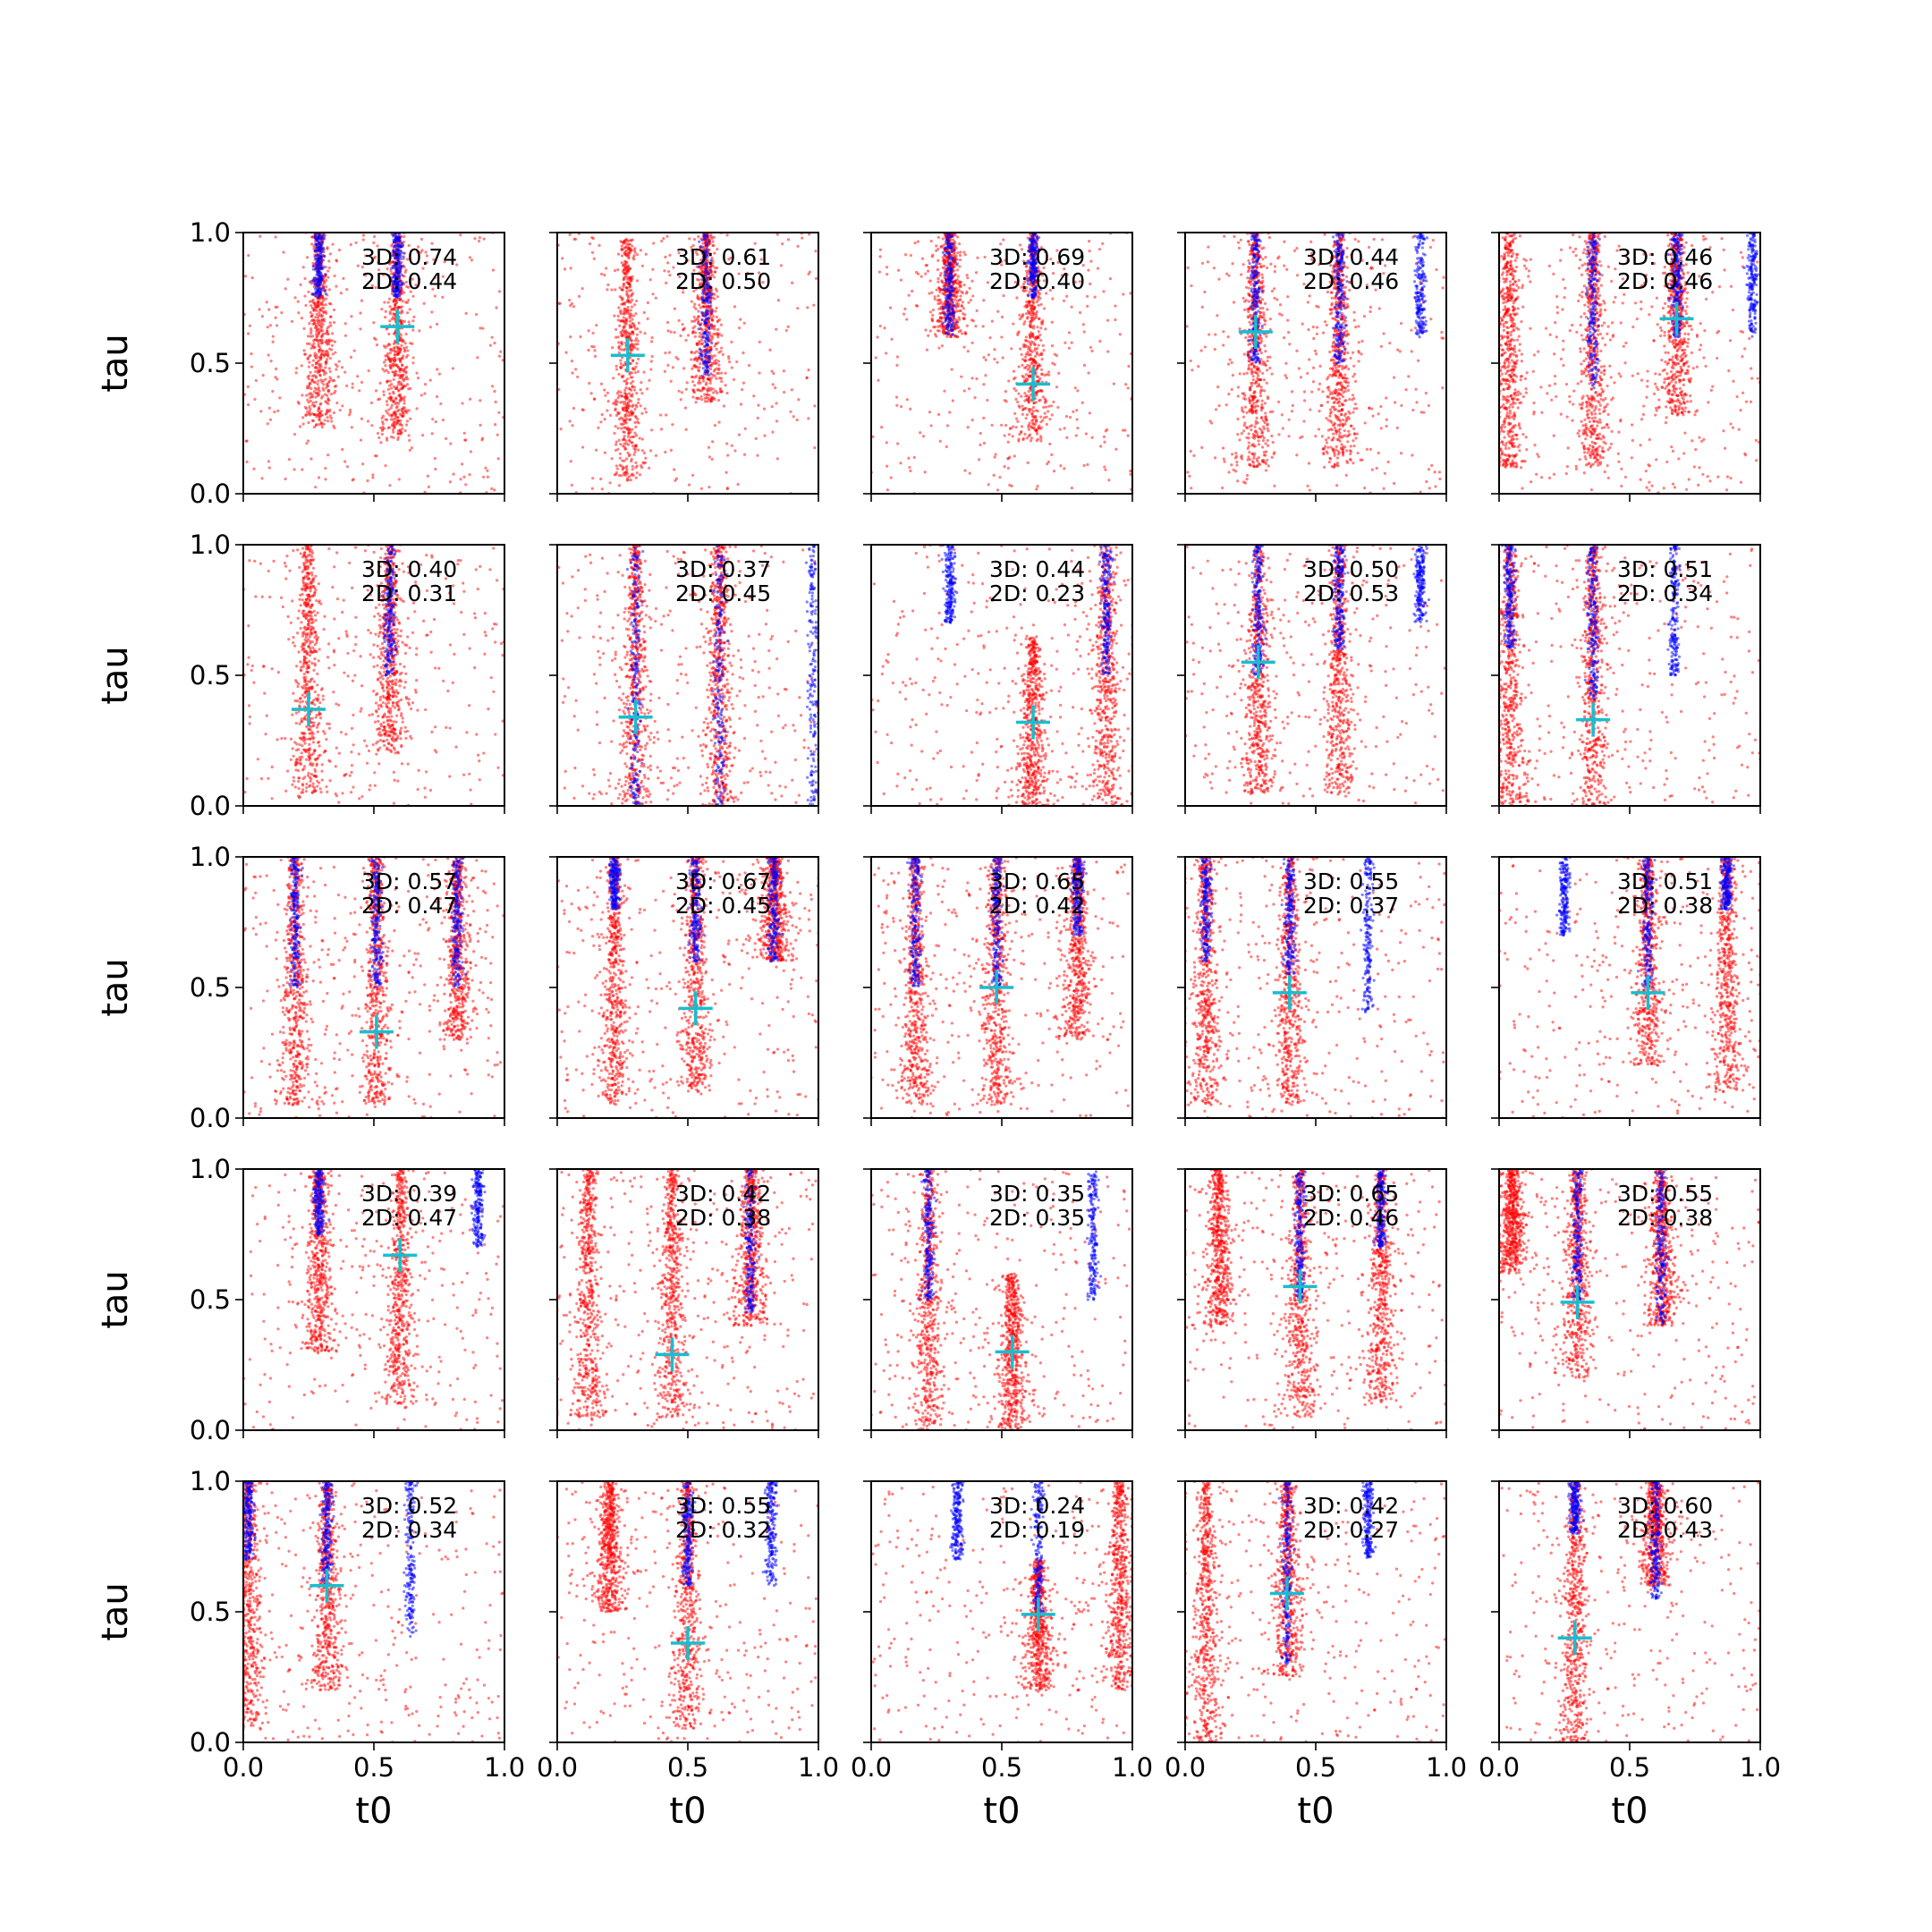 The image size is (1932, 1932). What do you see at coordinates (210, 363) in the screenshot?
I see `y-tick-label: 0.5` at bounding box center [210, 363].